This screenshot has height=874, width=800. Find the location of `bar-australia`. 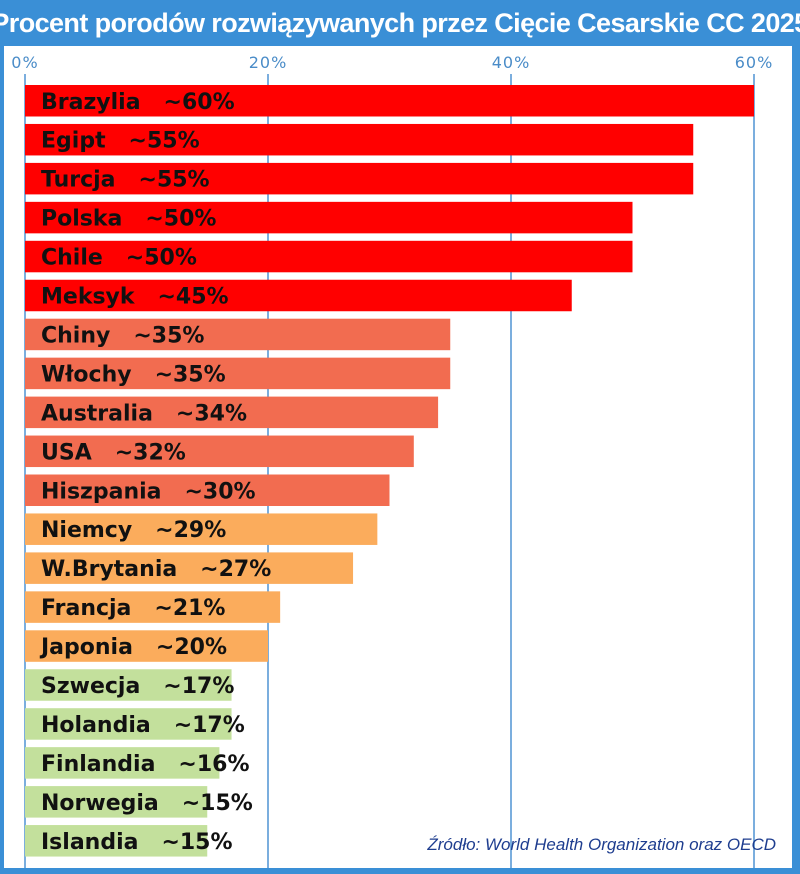

bar-australia is located at coordinates (232, 412).